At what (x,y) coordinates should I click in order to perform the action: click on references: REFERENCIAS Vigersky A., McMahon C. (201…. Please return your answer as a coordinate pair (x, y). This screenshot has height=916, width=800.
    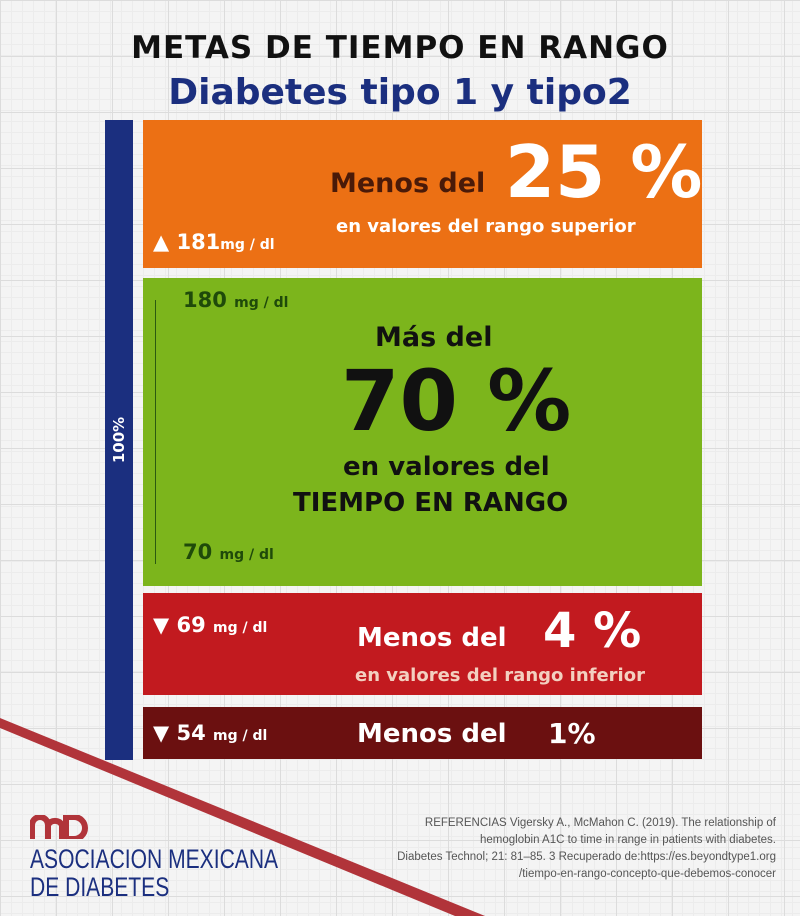
    Looking at the image, I should click on (586, 848).